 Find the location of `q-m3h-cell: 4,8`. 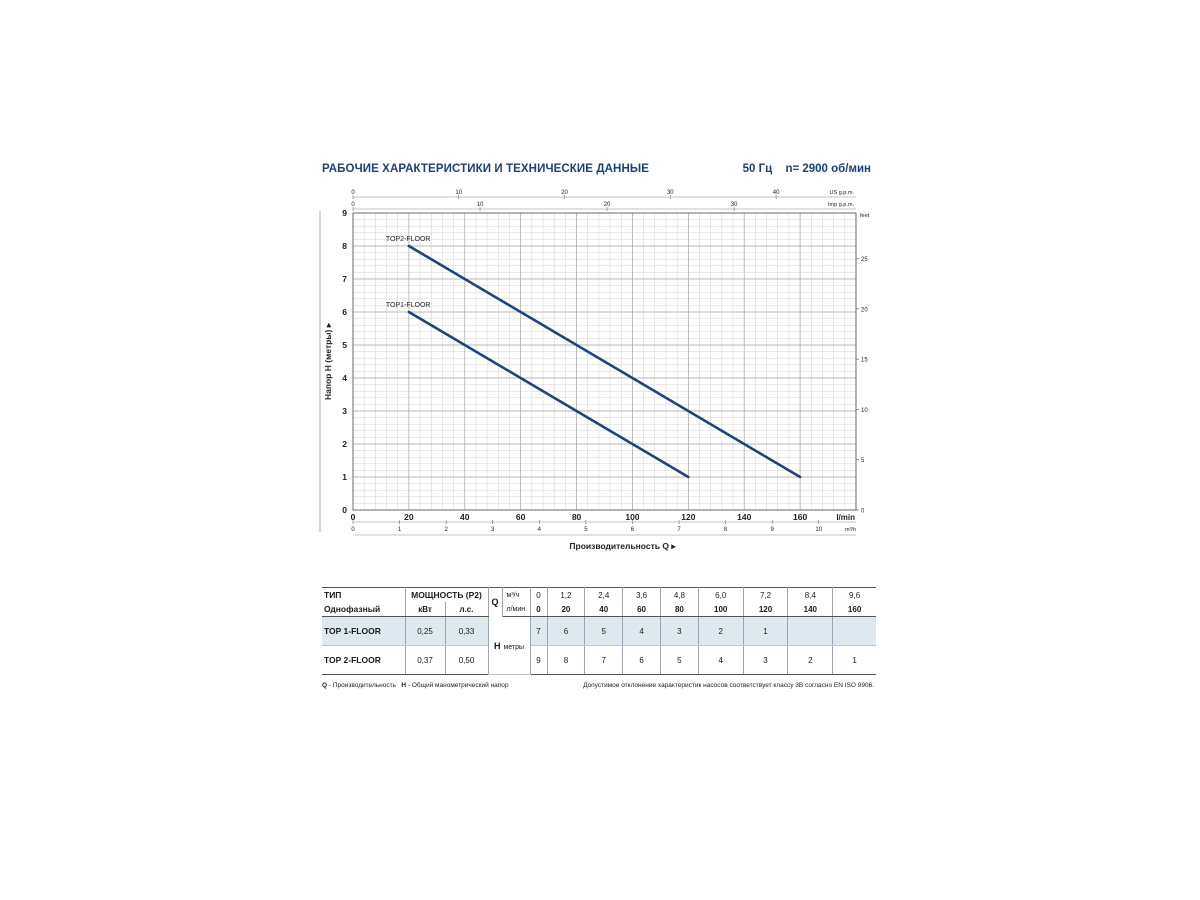

q-m3h-cell: 4,8 is located at coordinates (679, 594).